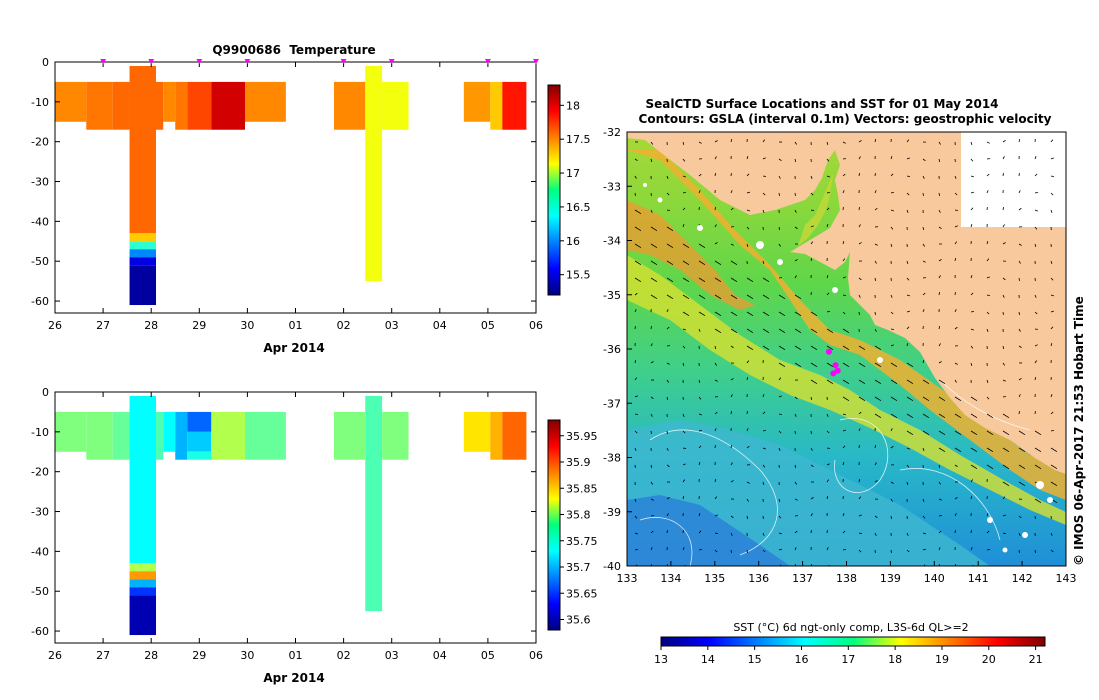 This screenshot has width=1099, height=700. What do you see at coordinates (55, 655) in the screenshot?
I see `x-tick-label: 26` at bounding box center [55, 655].